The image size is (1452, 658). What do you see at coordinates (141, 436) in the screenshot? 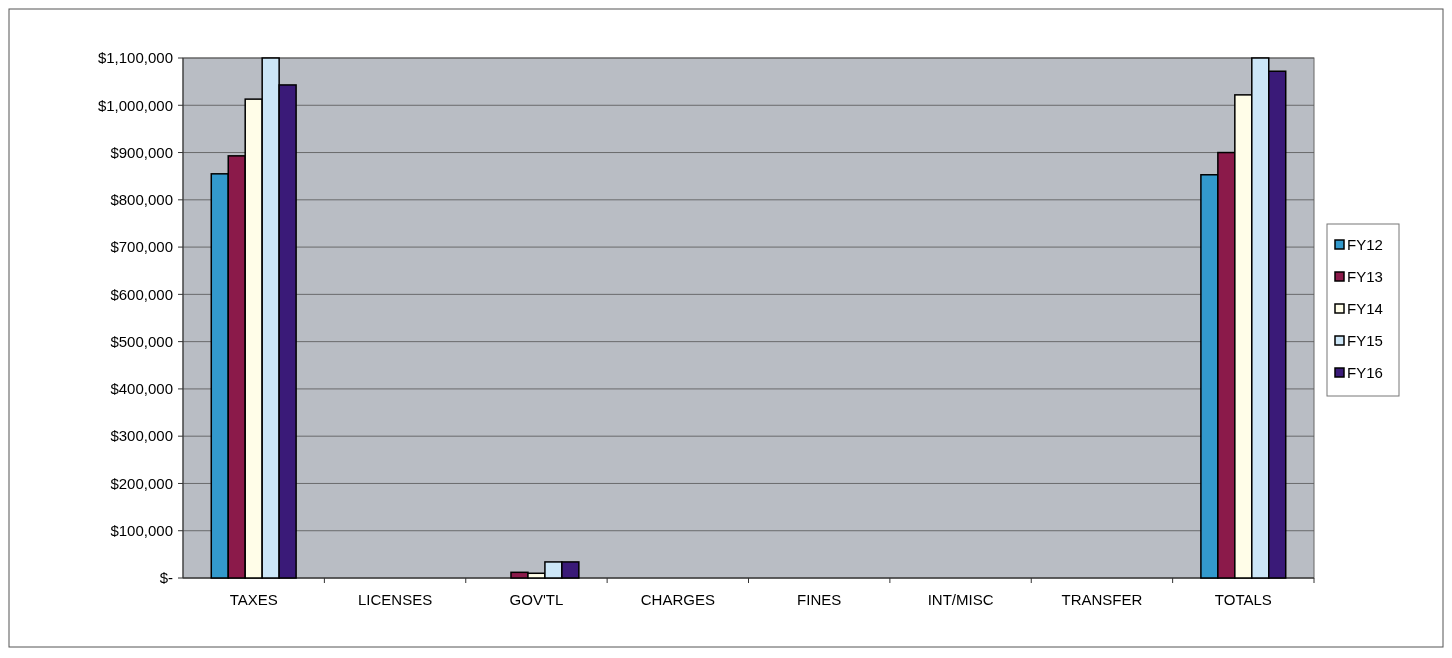
I see `y-tick-label: $300,000` at bounding box center [141, 436].